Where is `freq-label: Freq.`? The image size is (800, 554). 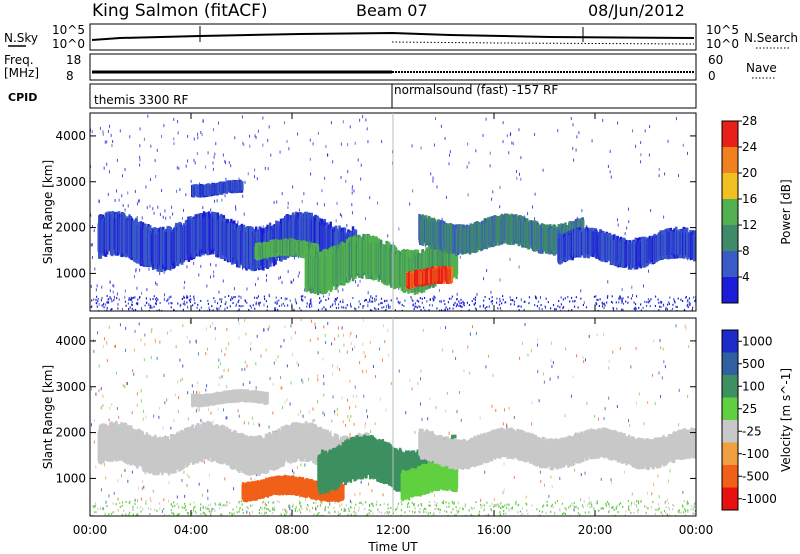
freq-label: Freq. is located at coordinates (19, 60).